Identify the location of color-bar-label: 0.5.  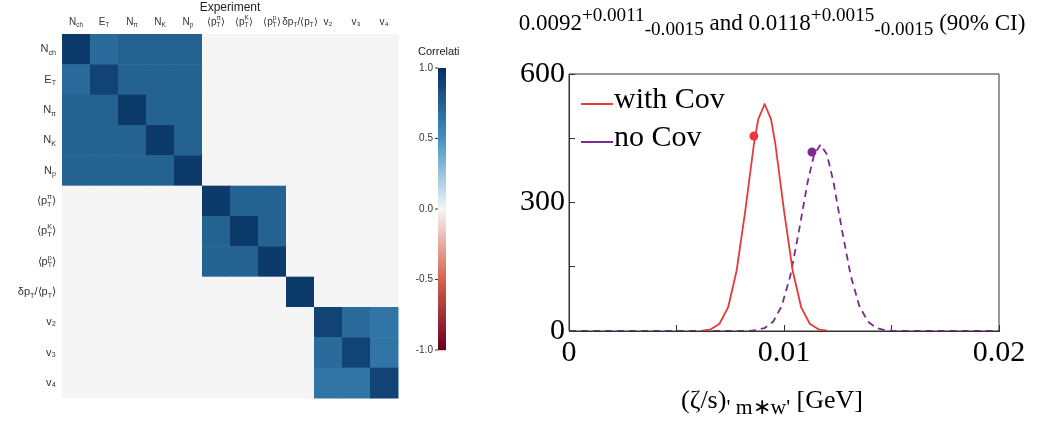
(426, 138).